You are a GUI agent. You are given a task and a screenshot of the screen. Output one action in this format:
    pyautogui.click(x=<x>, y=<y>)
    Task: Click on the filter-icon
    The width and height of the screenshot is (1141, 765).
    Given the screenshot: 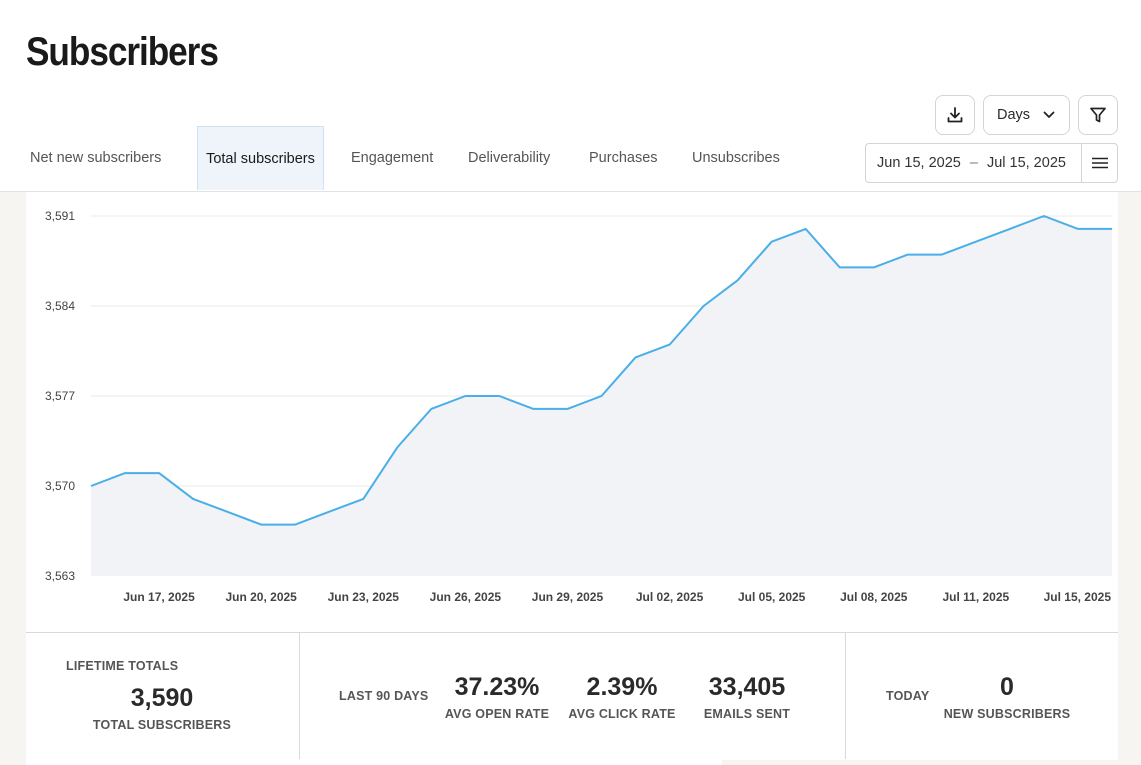 What is the action you would take?
    pyautogui.click(x=1098, y=115)
    